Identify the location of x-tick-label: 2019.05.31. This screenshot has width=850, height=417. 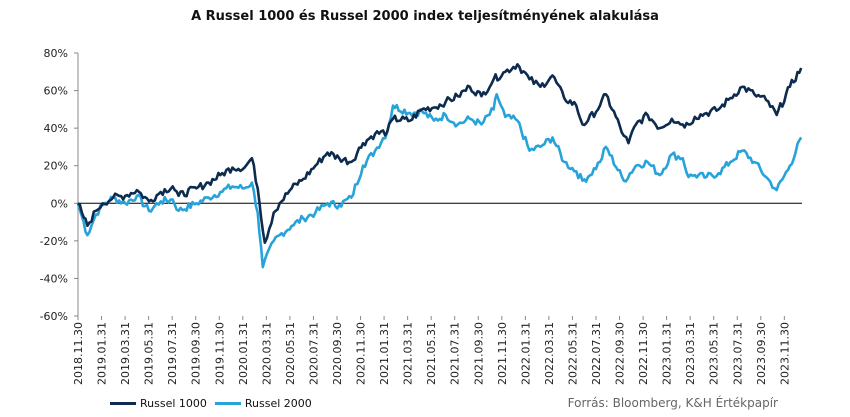
(149, 353).